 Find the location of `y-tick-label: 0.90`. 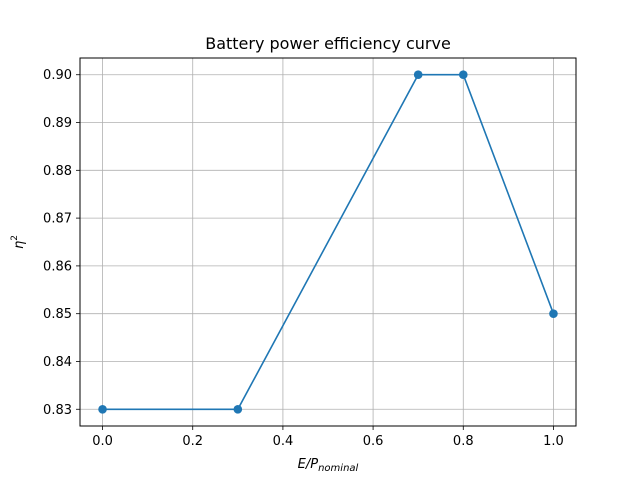

y-tick-label: 0.90 is located at coordinates (57, 75).